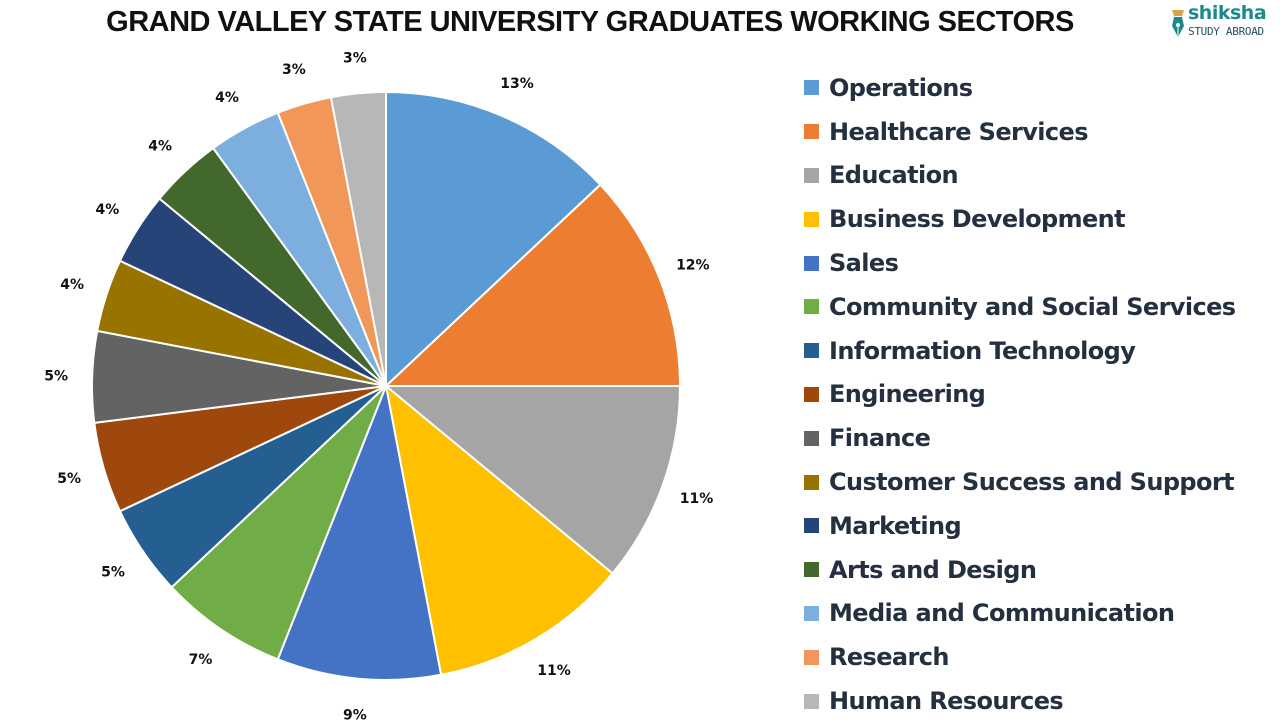 This screenshot has width=1280, height=723. I want to click on legend-label: Education, so click(894, 175).